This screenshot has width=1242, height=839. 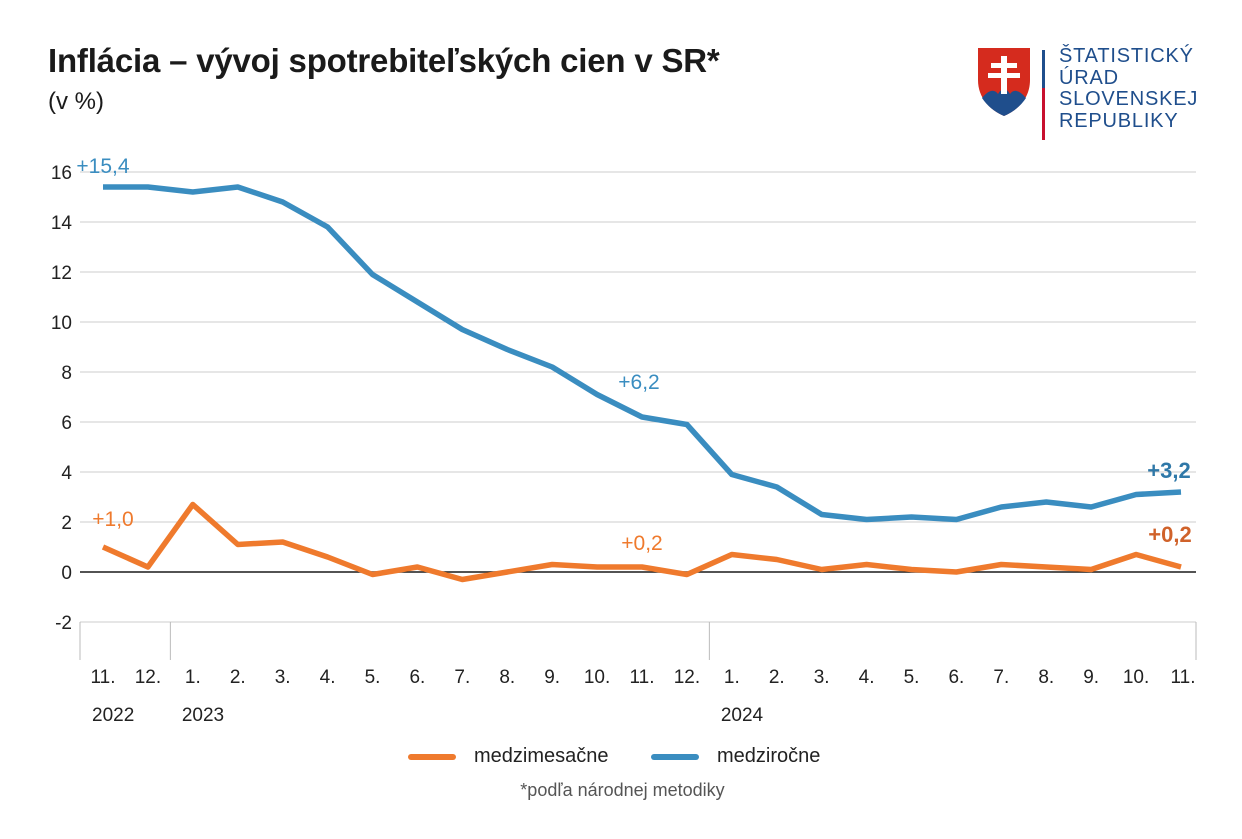 What do you see at coordinates (621, 760) in the screenshot?
I see `chart-legend: medzimesačne medziročne` at bounding box center [621, 760].